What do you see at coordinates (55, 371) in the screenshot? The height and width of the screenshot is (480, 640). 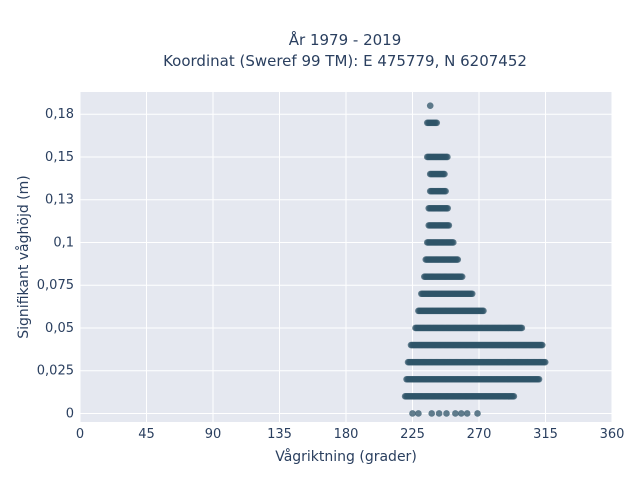 I see `y-tick-label: 0,025` at bounding box center [55, 371].